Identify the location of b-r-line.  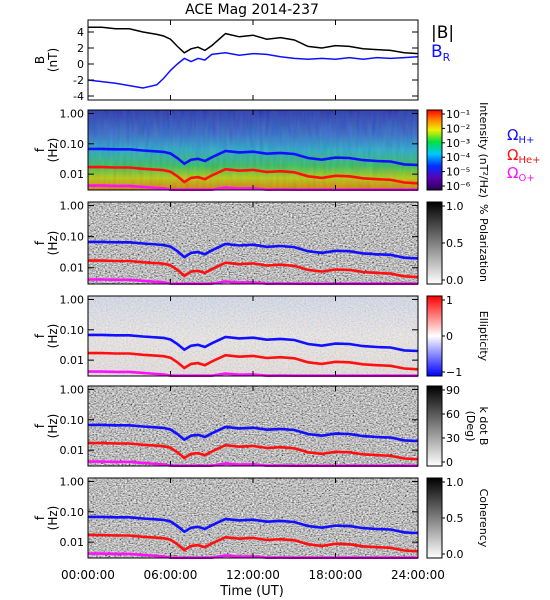
(253, 70).